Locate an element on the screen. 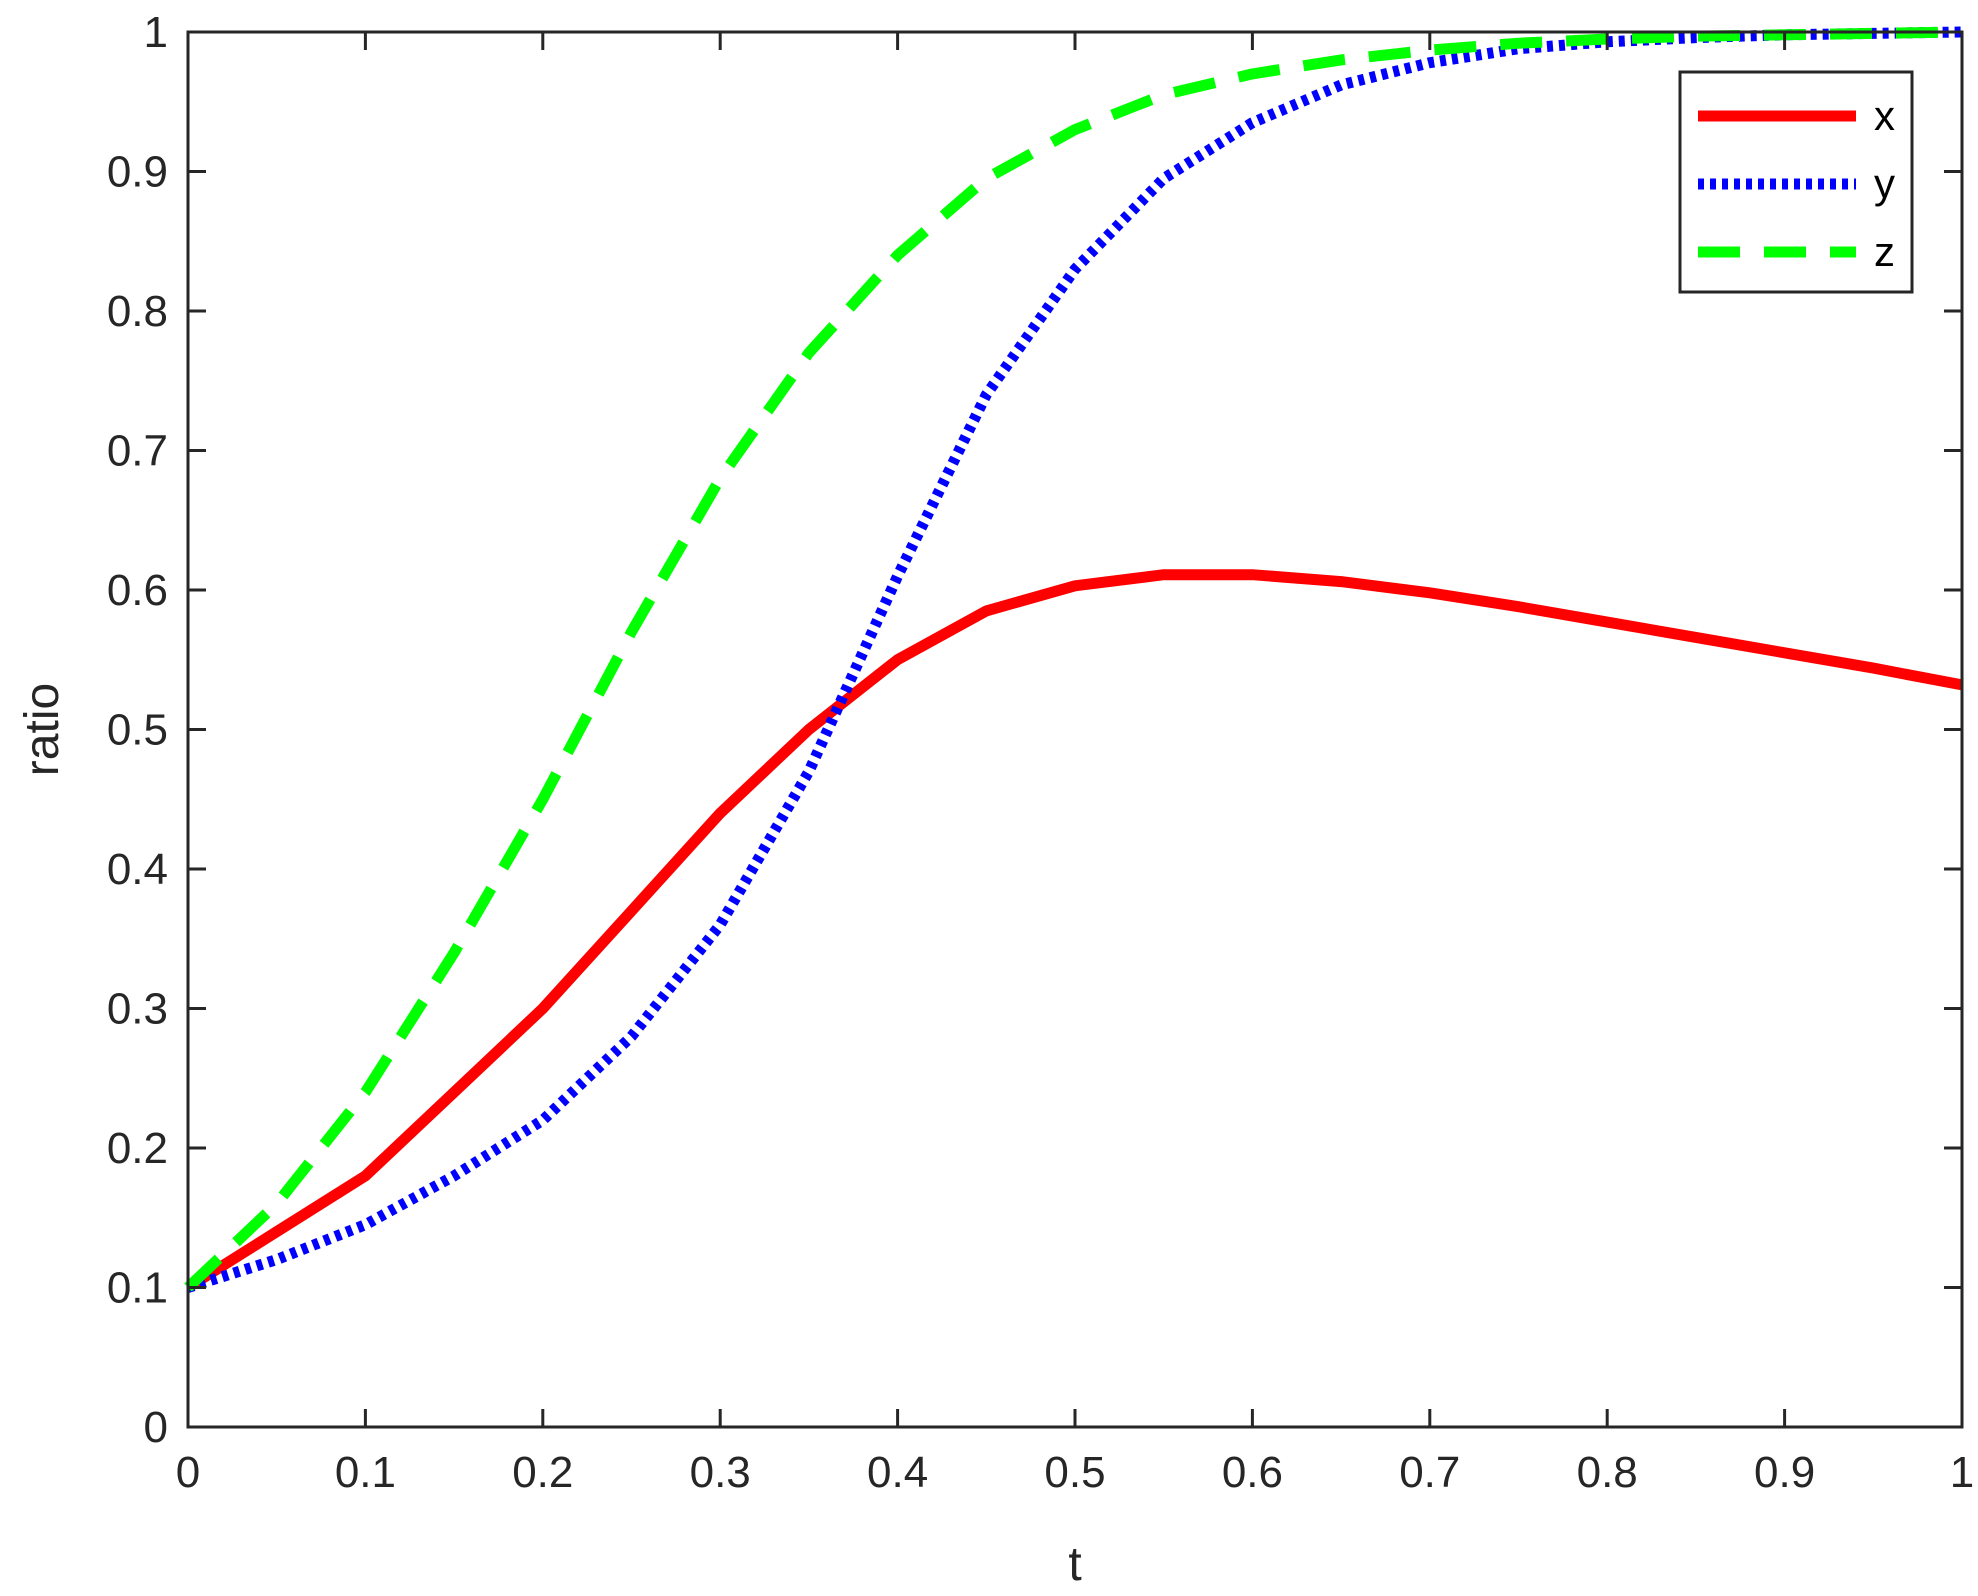 The width and height of the screenshot is (1978, 1596). y-tick-label: 0.7 is located at coordinates (137, 451).